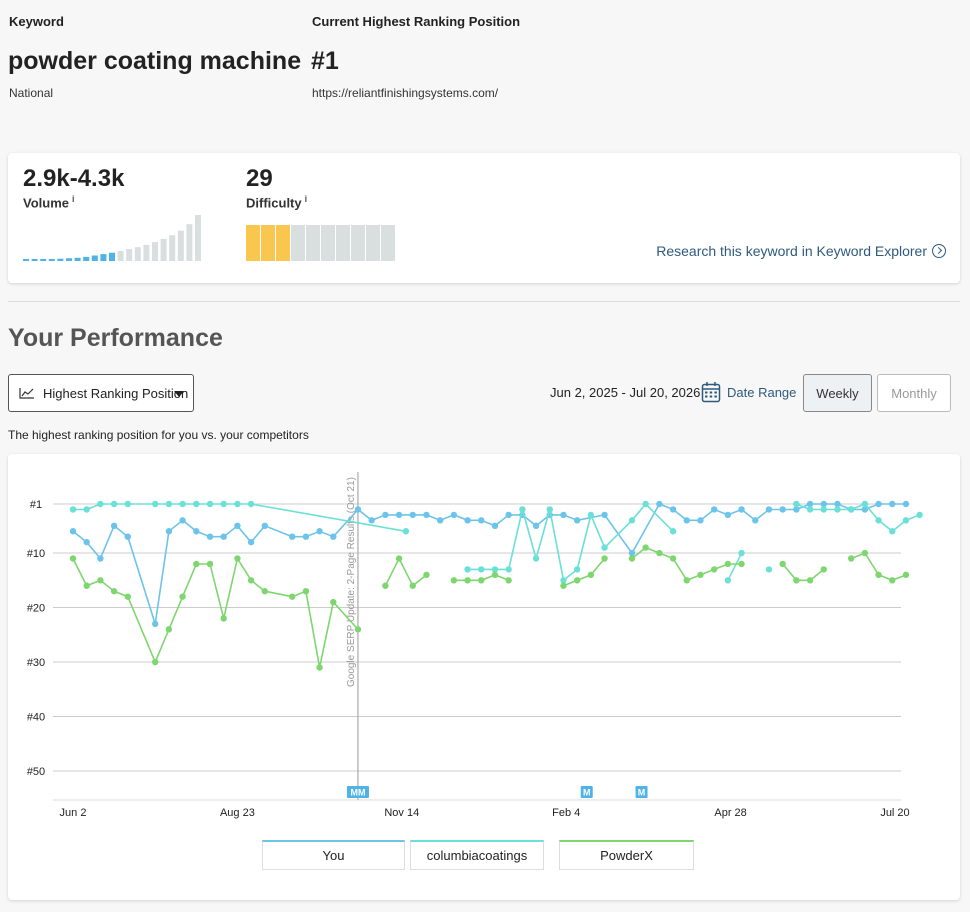 The height and width of the screenshot is (912, 970). Describe the element at coordinates (112, 238) in the screenshot. I see `volume-trend-chart` at that location.